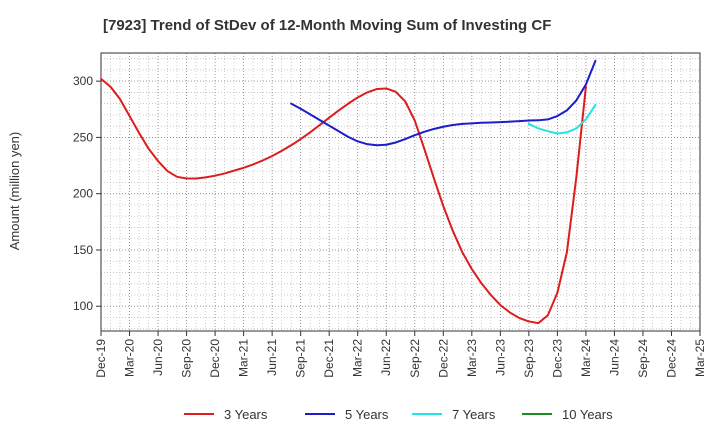  Describe the element at coordinates (671, 358) in the screenshot. I see `x-tick-label: Dec-24` at that location.